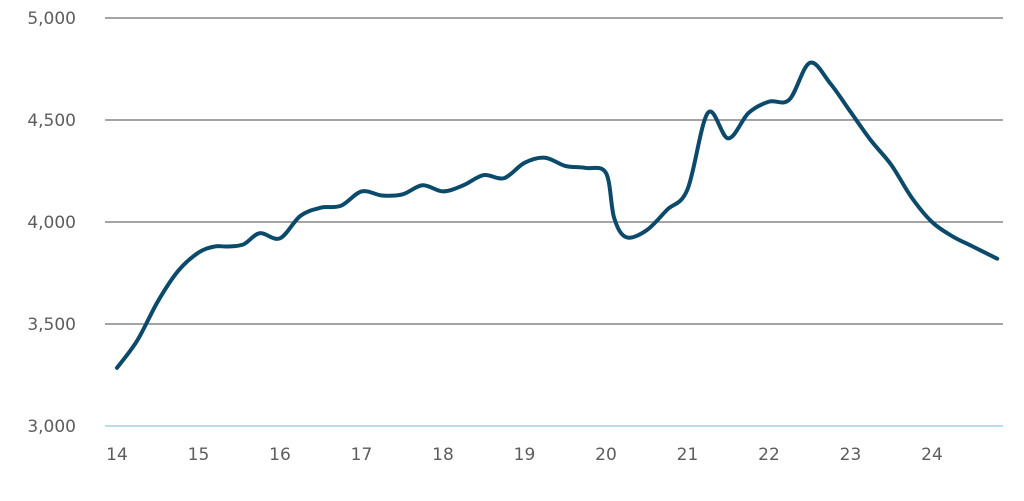 The height and width of the screenshot is (501, 1024). Describe the element at coordinates (688, 455) in the screenshot. I see `x-tick-label: 21` at that location.